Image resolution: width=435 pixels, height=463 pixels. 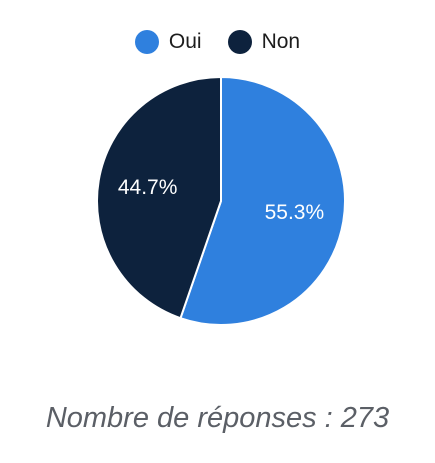 What do you see at coordinates (281, 41) in the screenshot?
I see `legend-label-non: Non` at bounding box center [281, 41].